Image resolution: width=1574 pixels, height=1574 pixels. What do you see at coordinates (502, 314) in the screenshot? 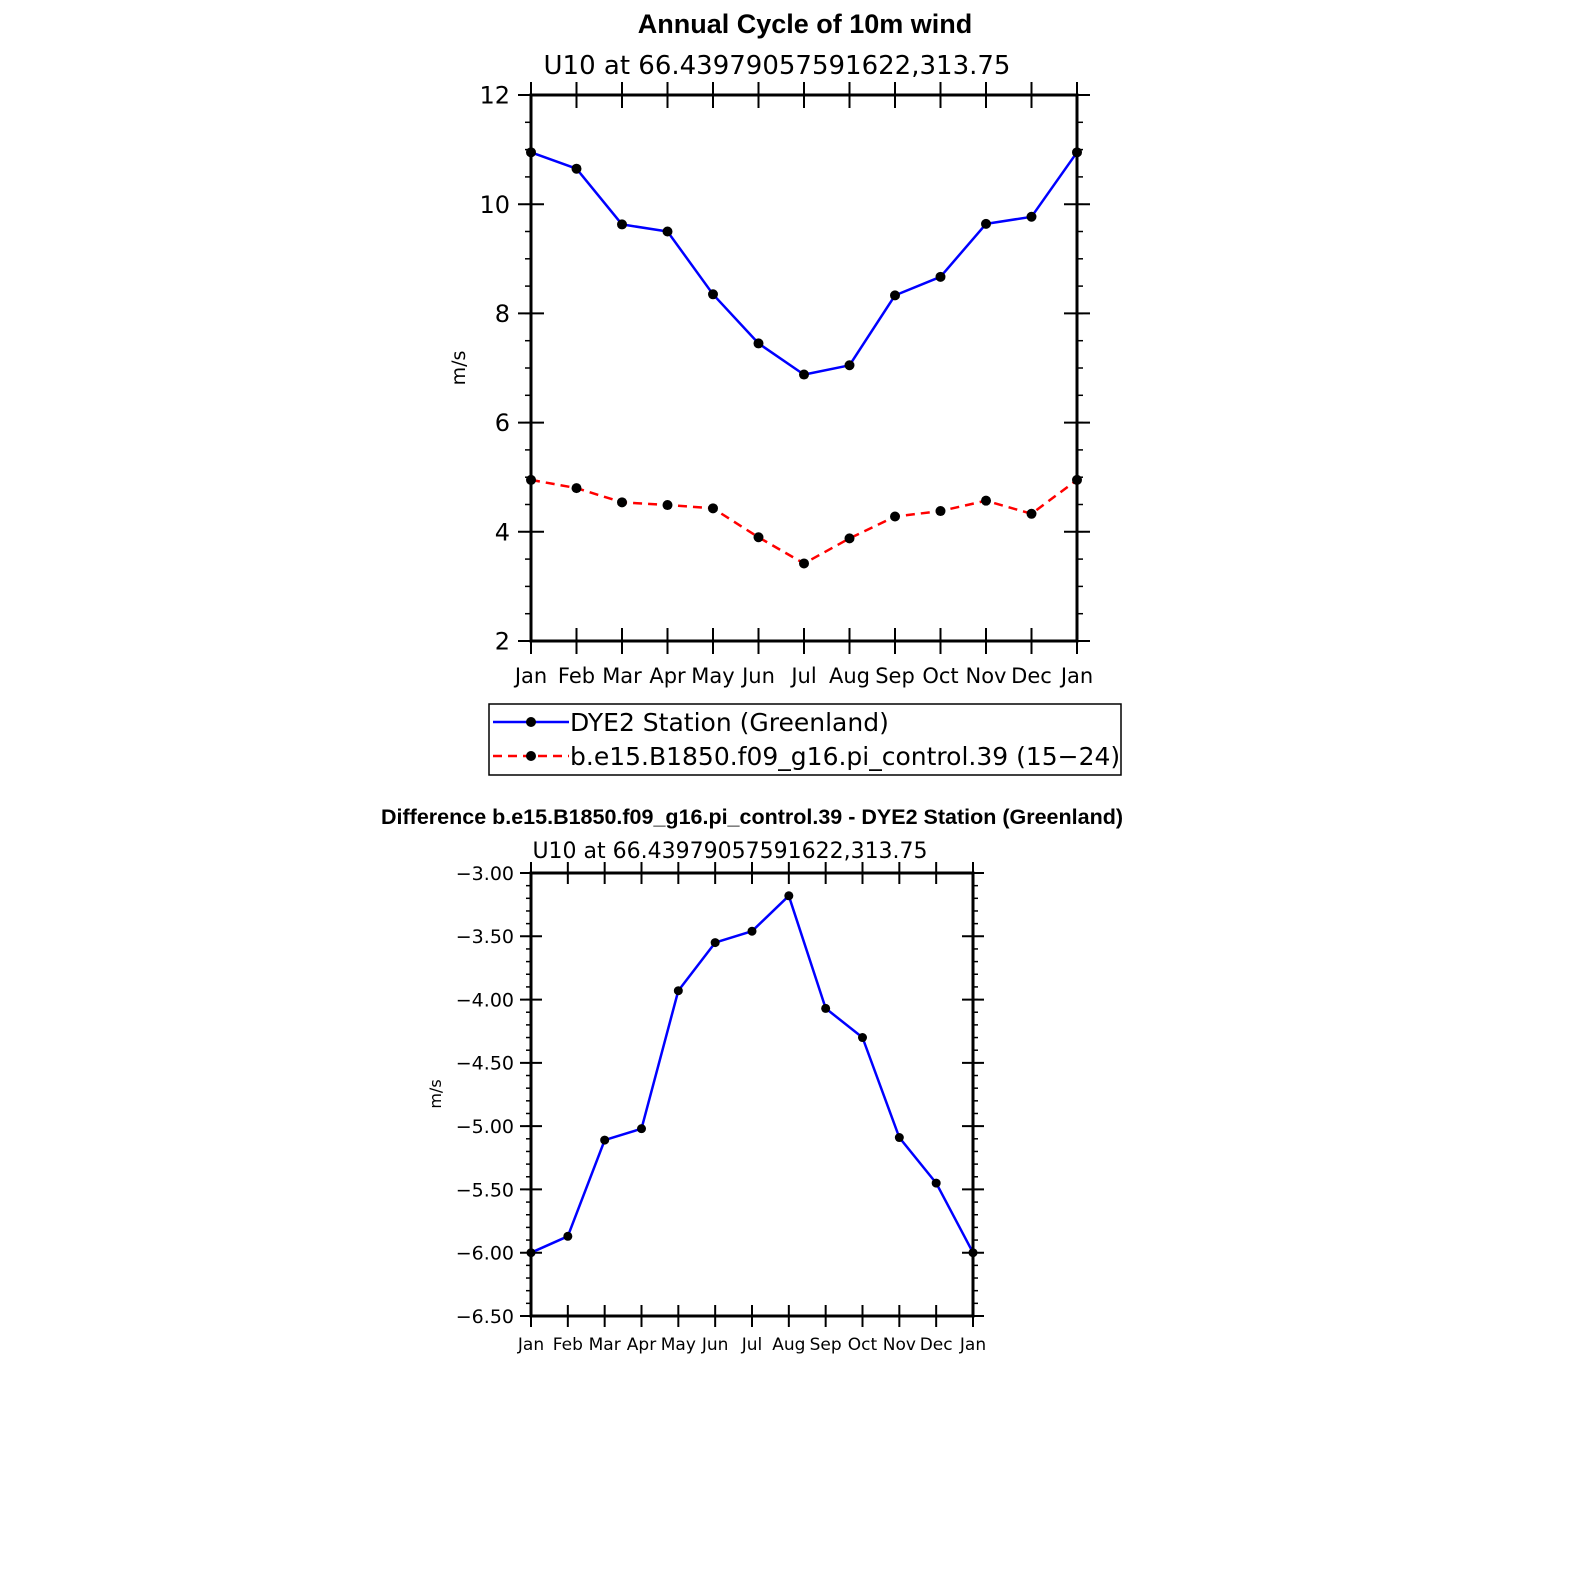
I see `y-tick-label: 8` at bounding box center [502, 314].